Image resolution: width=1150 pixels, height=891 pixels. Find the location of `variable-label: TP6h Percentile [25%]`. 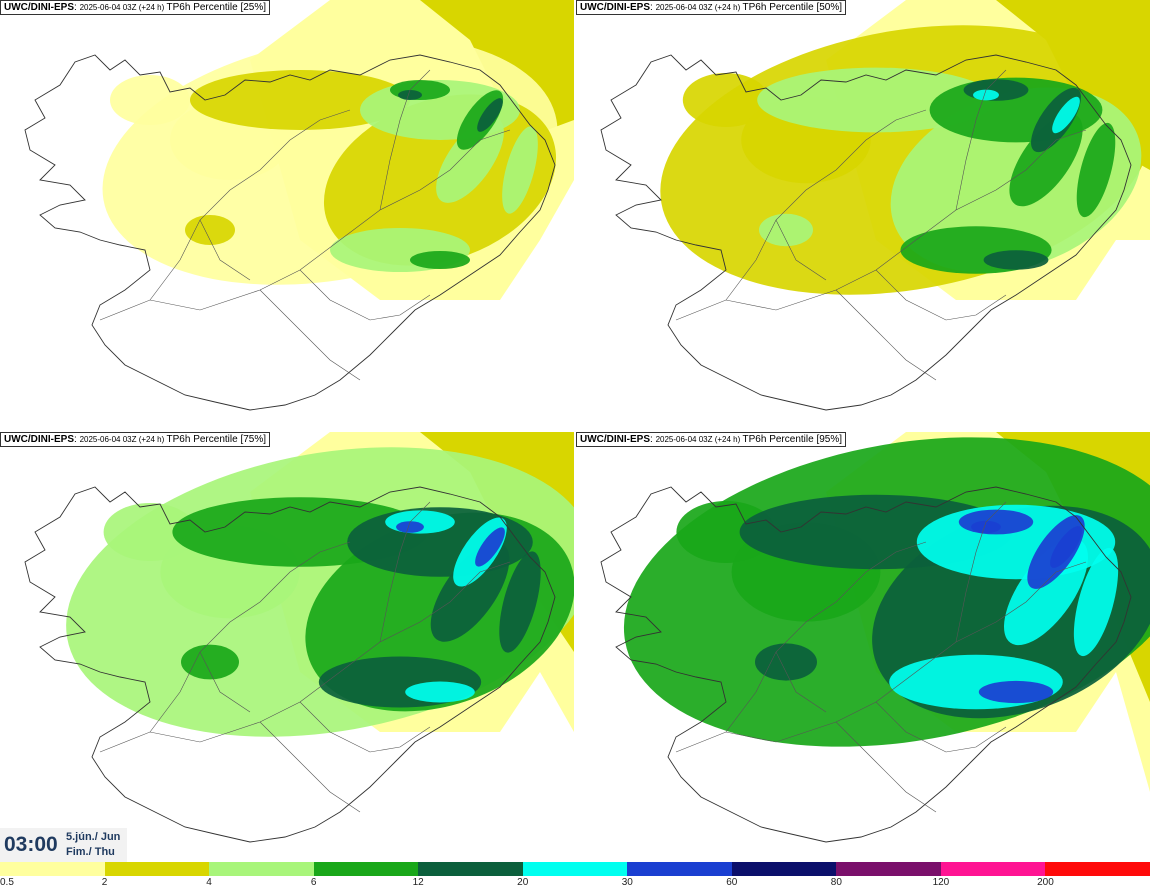

variable-label: TP6h Percentile [25%] is located at coordinates (216, 7).